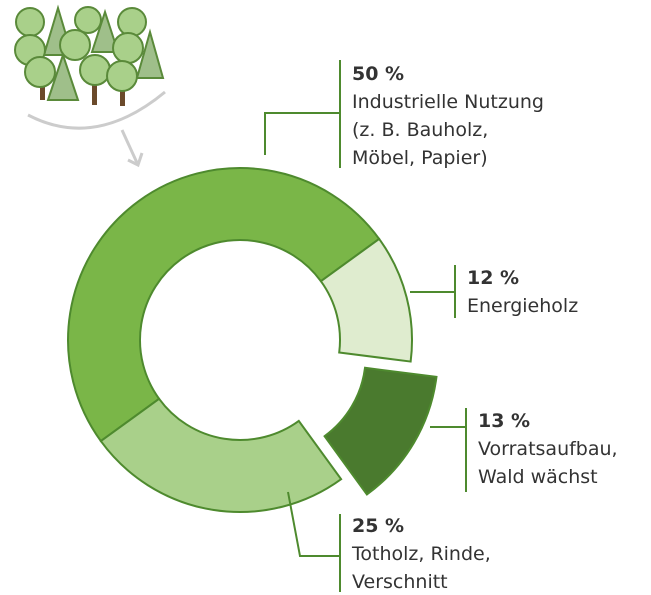  Describe the element at coordinates (400, 582) in the screenshot. I see `category-label: Verschnitt` at that location.